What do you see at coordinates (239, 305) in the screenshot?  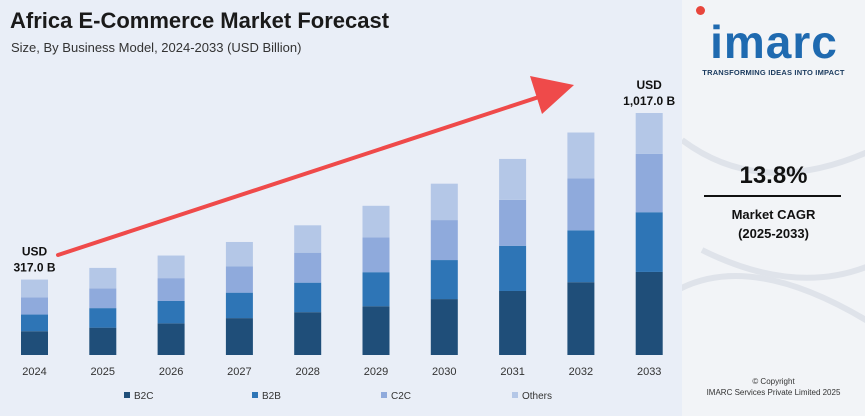 I see `bar-segment-b2b-2027` at bounding box center [239, 305].